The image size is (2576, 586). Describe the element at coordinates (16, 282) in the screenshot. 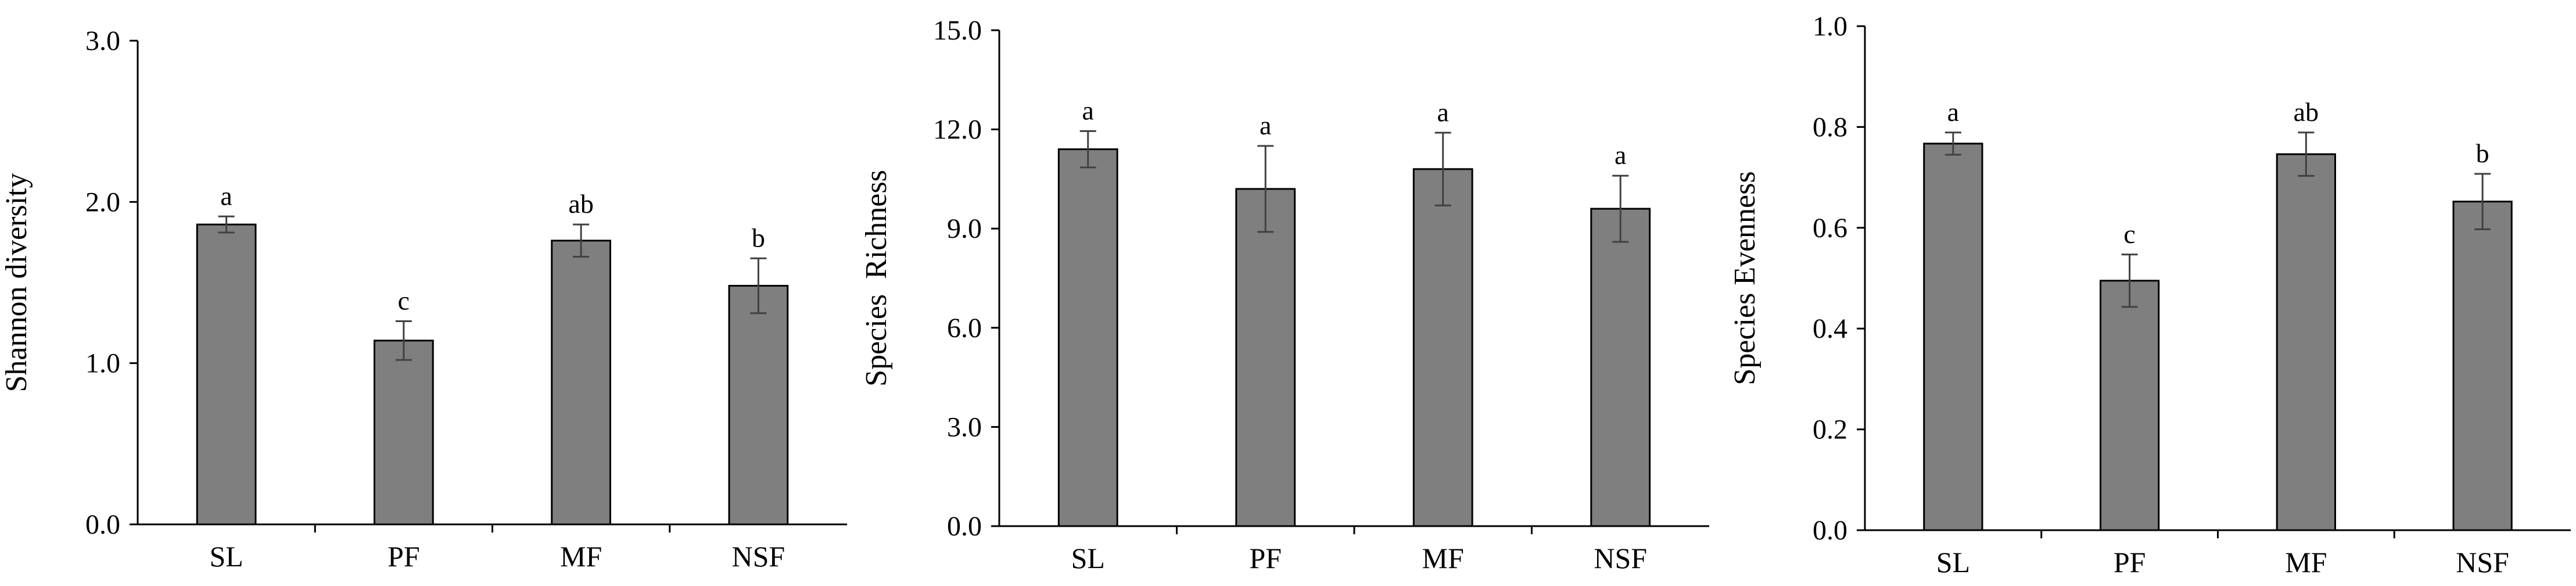

I see `y-axis-label: Shannon diversity` at that location.